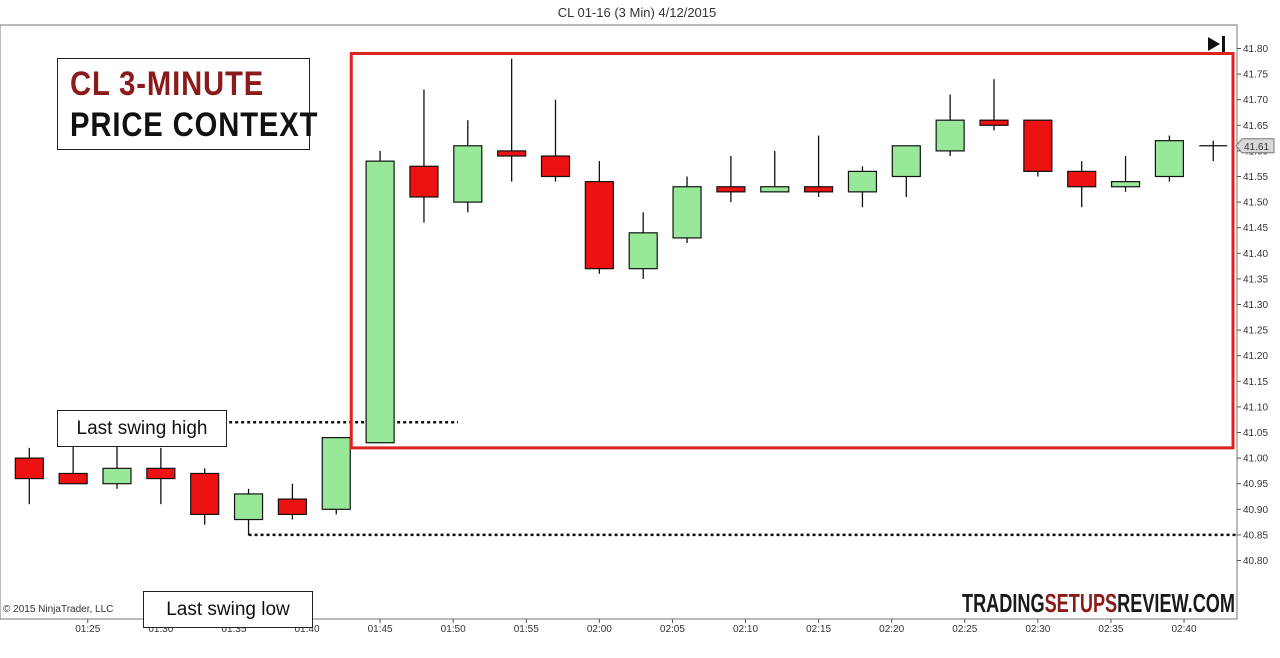 The image size is (1280, 658). Describe the element at coordinates (1255, 433) in the screenshot. I see `price-tick-label: 41.05` at that location.